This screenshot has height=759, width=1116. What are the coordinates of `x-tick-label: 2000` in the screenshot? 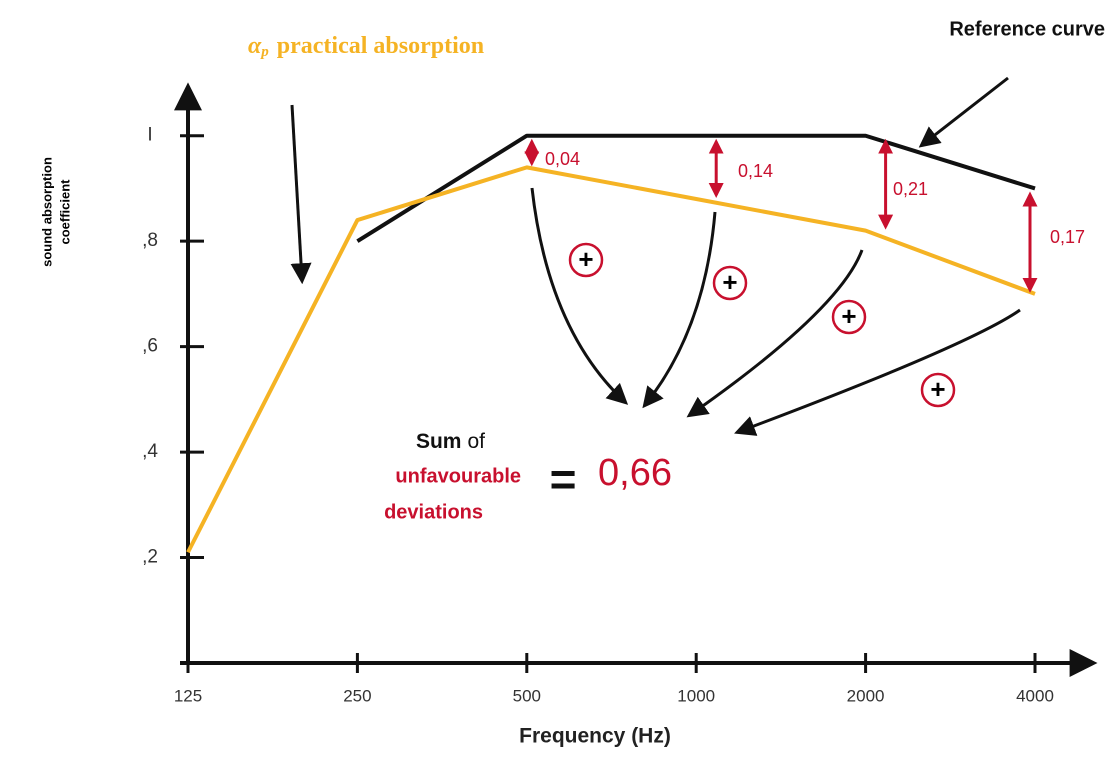 It's located at (866, 695).